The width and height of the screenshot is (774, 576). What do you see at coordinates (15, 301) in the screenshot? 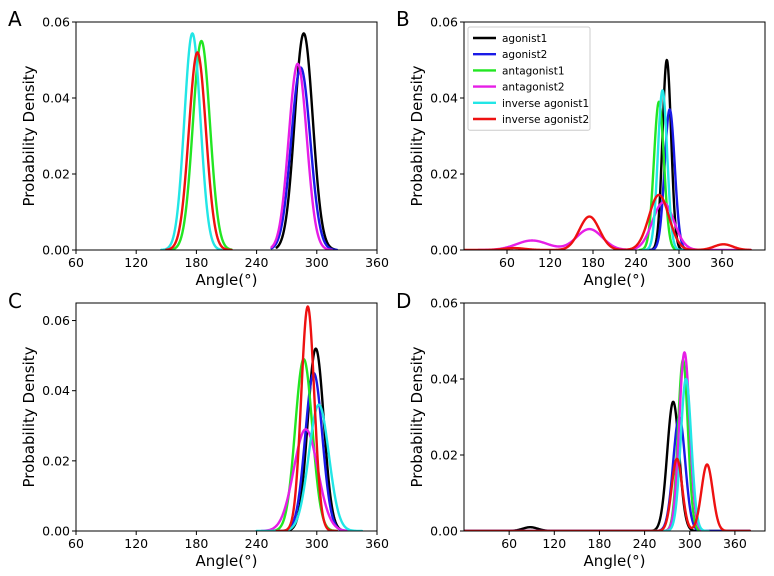
I see `panel-letter-c: C` at bounding box center [15, 301].